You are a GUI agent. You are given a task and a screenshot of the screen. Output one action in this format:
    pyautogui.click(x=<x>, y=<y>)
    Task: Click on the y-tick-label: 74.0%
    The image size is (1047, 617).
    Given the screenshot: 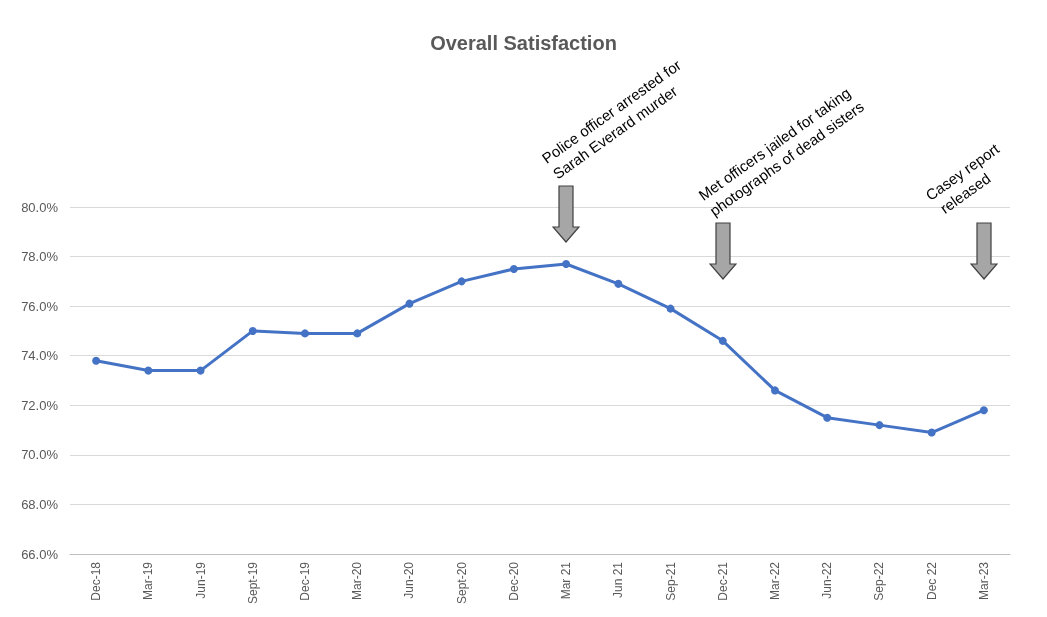 What is the action you would take?
    pyautogui.click(x=40, y=356)
    